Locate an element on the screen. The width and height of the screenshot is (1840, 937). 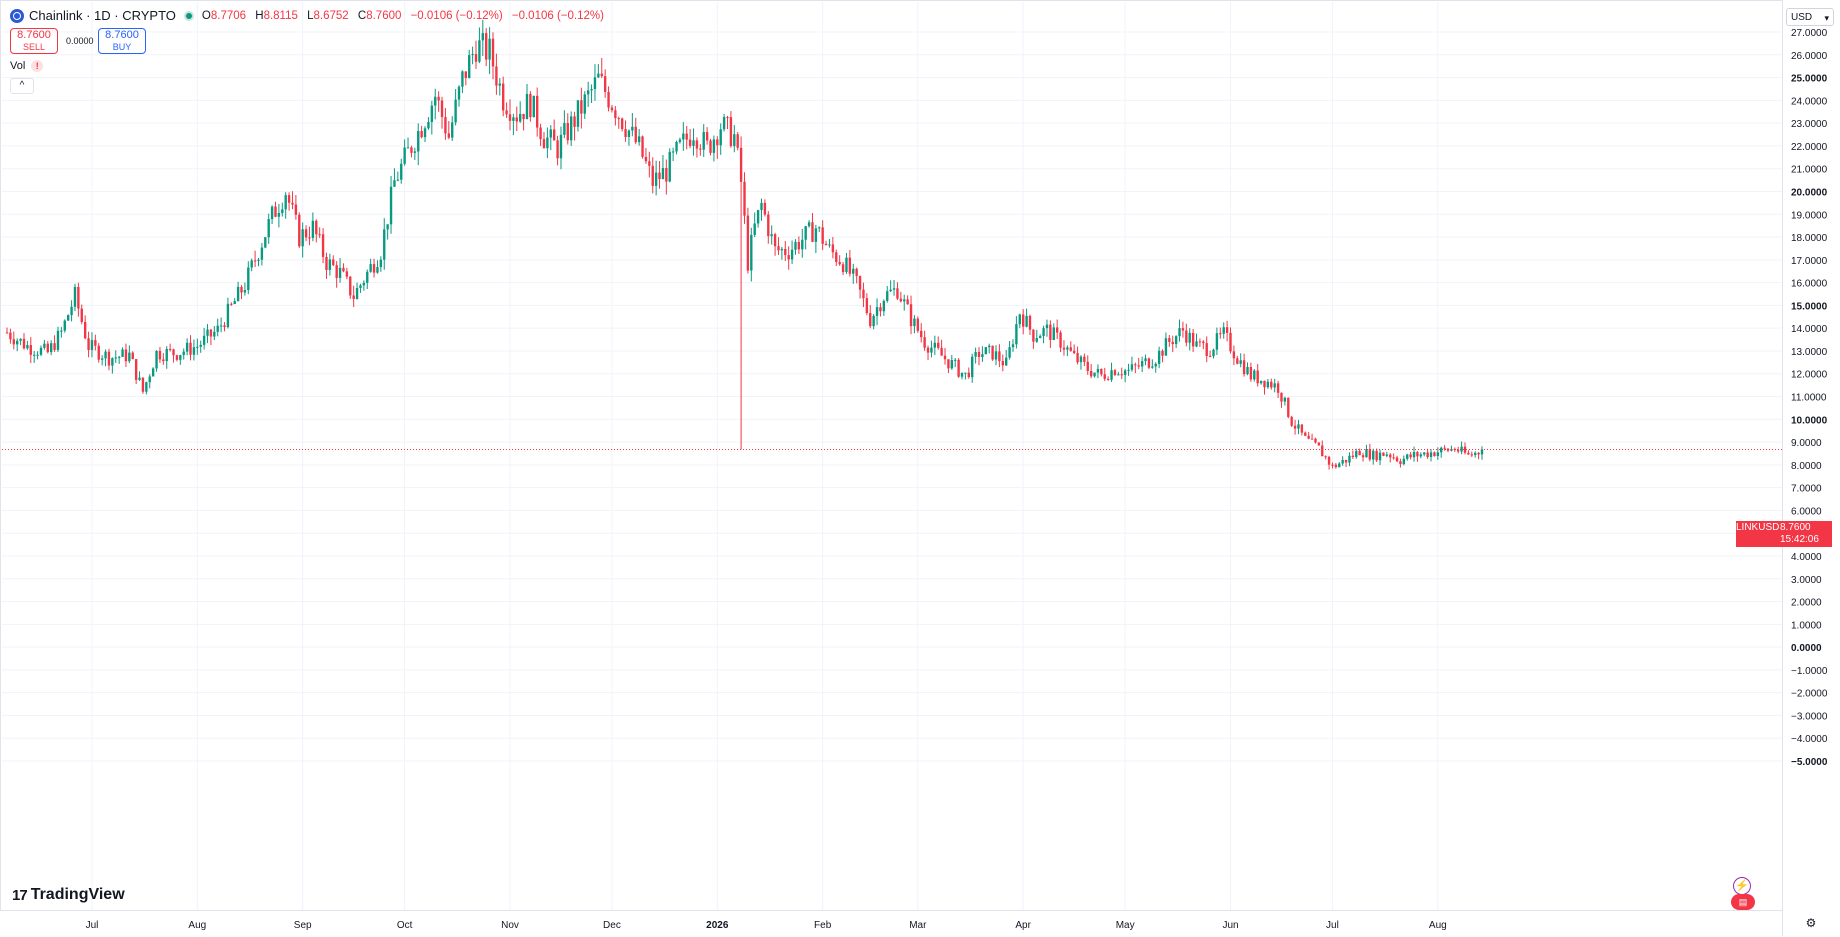
buy-button: 8.7600 BUY is located at coordinates (122, 41).